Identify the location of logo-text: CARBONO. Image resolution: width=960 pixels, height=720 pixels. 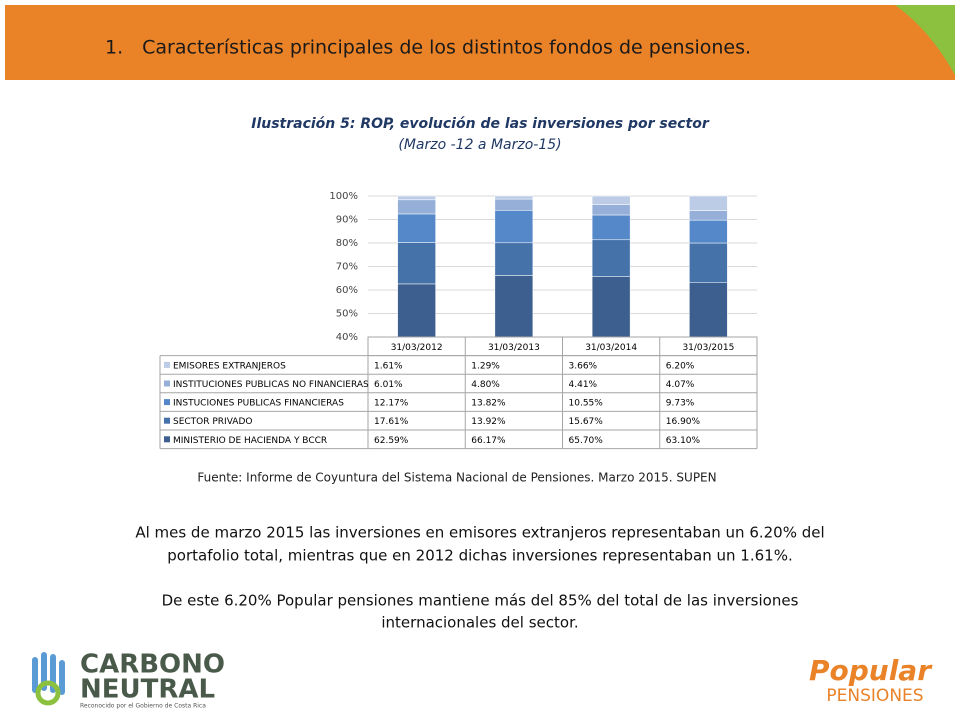
(152, 665).